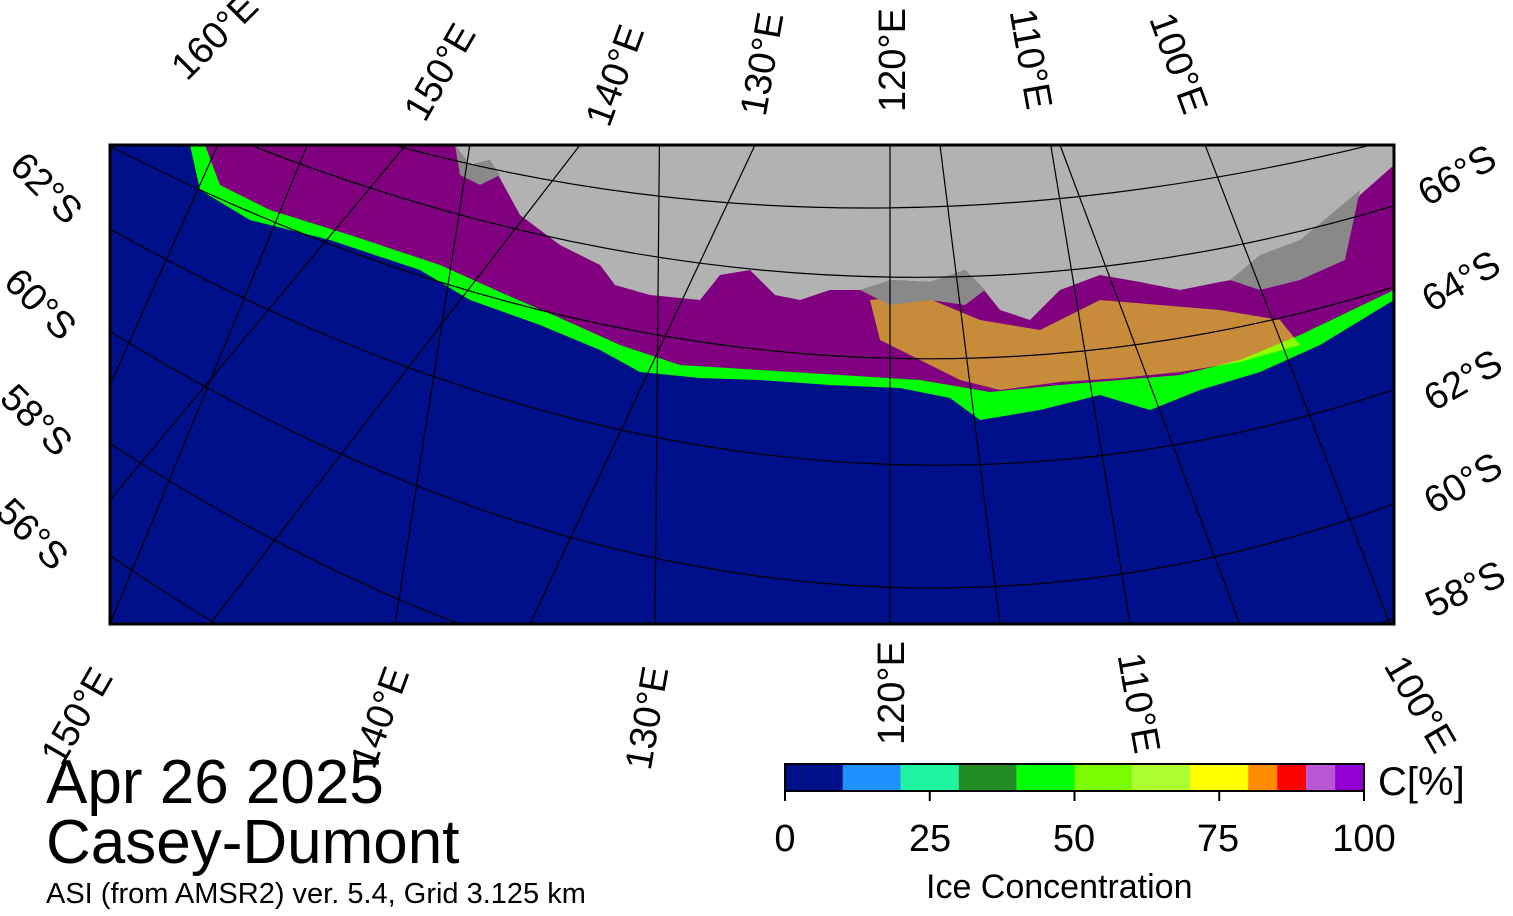  Describe the element at coordinates (1421, 782) in the screenshot. I see `colorbar-unit-label: C[%]` at that location.